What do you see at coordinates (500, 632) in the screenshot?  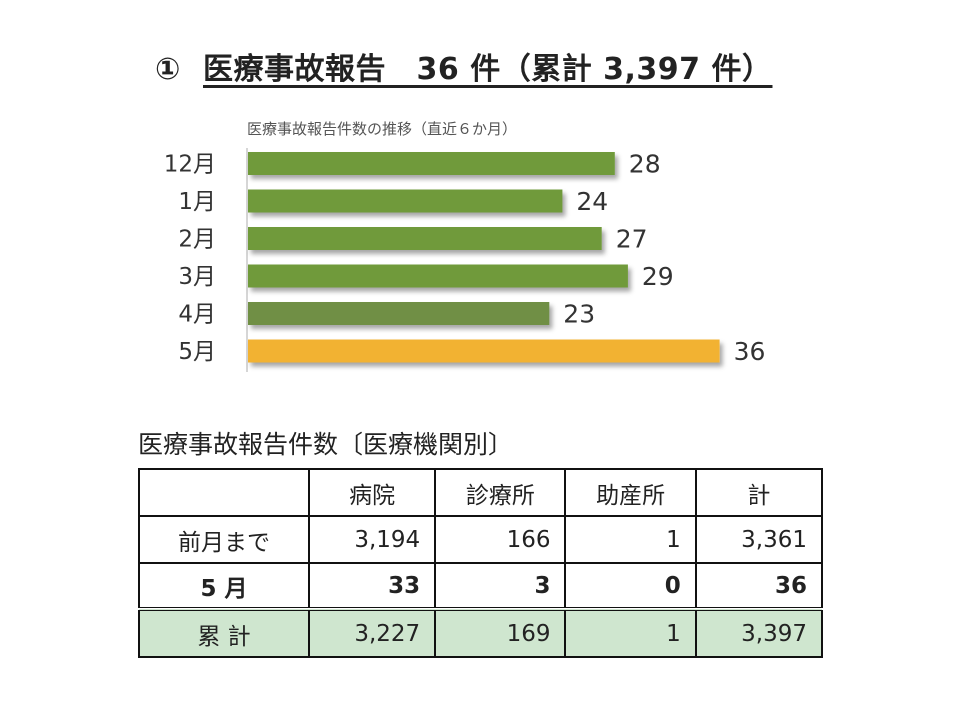 I see `cell-clinic: 169` at bounding box center [500, 632].